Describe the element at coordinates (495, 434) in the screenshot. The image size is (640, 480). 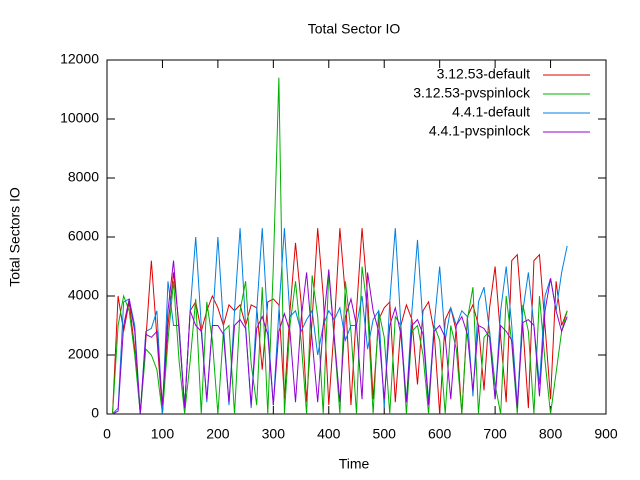
I see `x-tick-label: 700` at that location.